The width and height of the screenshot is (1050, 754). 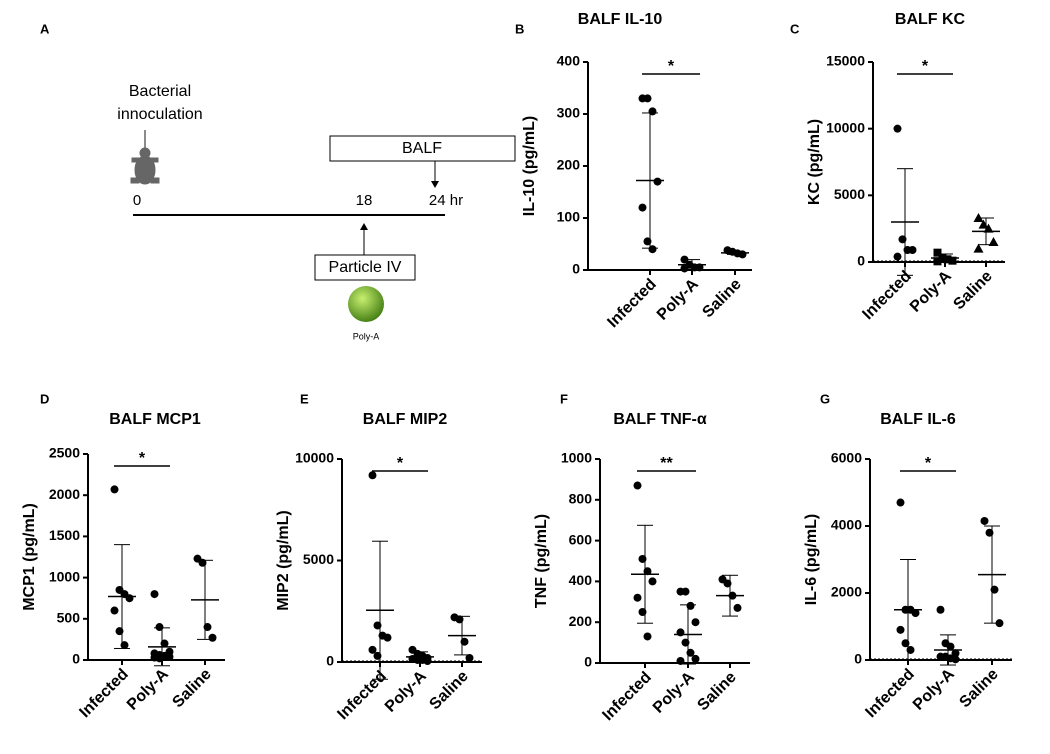 What do you see at coordinates (846, 525) in the screenshot?
I see `y-tick-label: 4000` at bounding box center [846, 525].